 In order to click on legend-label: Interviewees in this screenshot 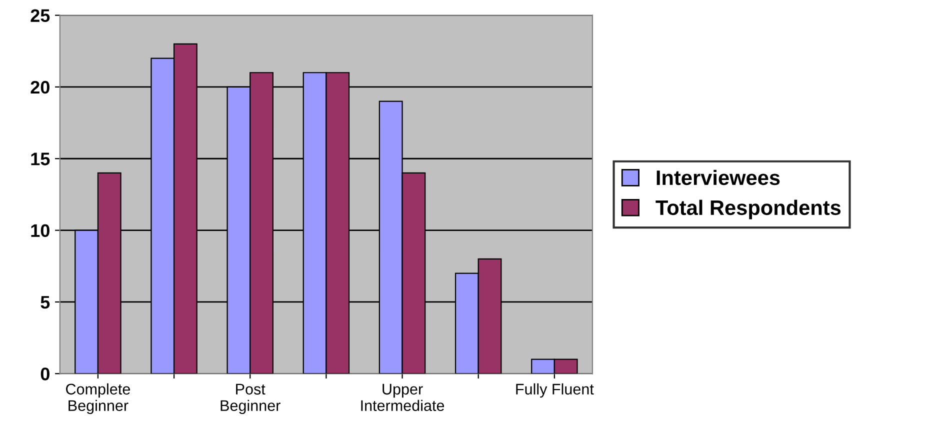, I will do `click(718, 178)`.